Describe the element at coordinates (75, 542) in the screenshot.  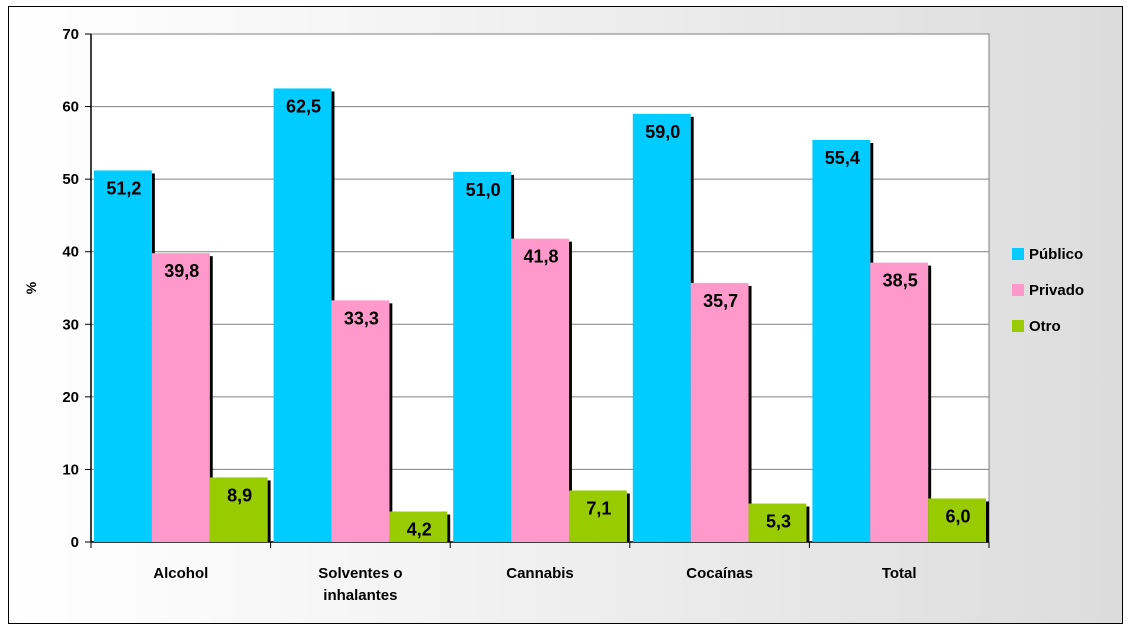
I see `y-tick-label: 0` at that location.